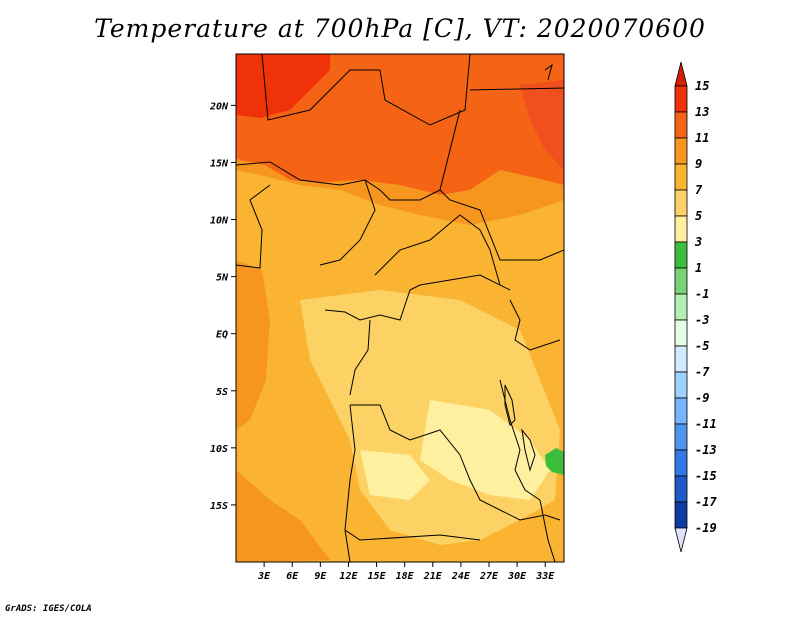 Image resolution: width=800 pixels, height=618 pixels. I want to click on colorbar-label: -11, so click(706, 424).